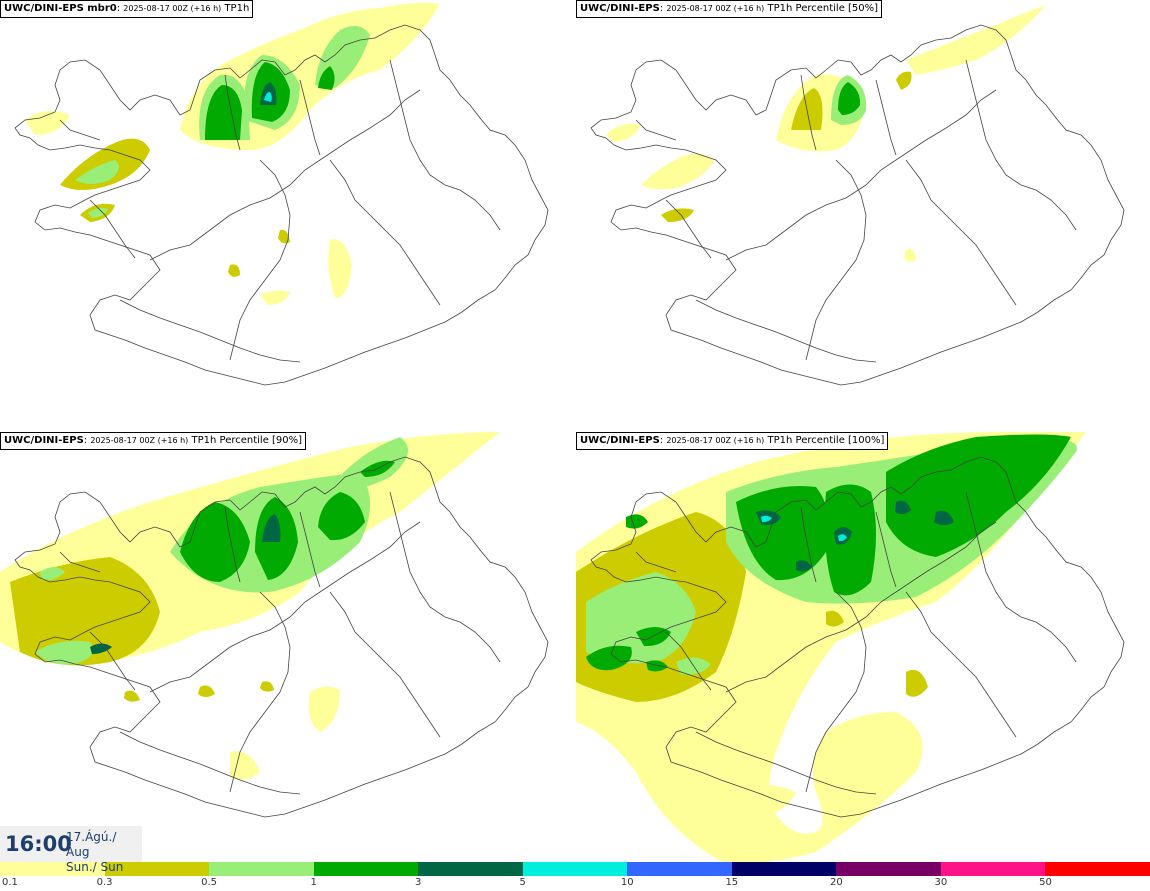  Describe the element at coordinates (522, 882) in the screenshot. I see `legend-tick-label: 5` at that location.